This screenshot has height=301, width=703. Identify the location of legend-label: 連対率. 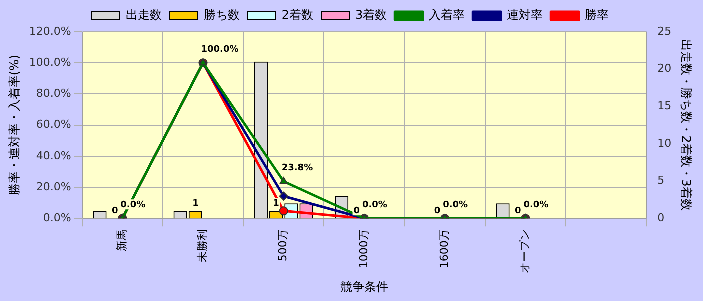
(525, 15).